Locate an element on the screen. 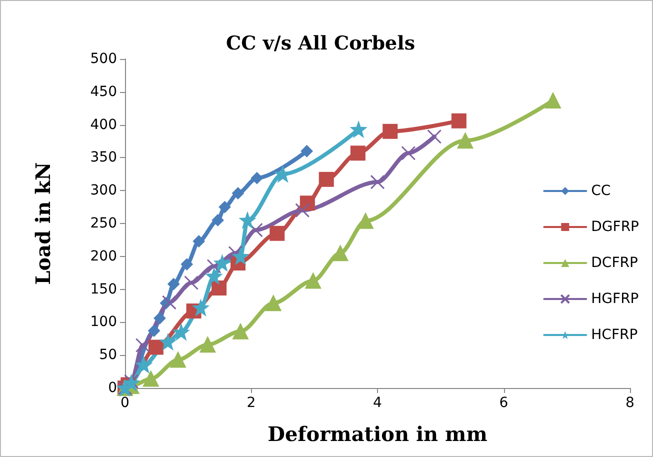 This screenshot has width=653, height=457. y-tick-label: 250 is located at coordinates (103, 224).